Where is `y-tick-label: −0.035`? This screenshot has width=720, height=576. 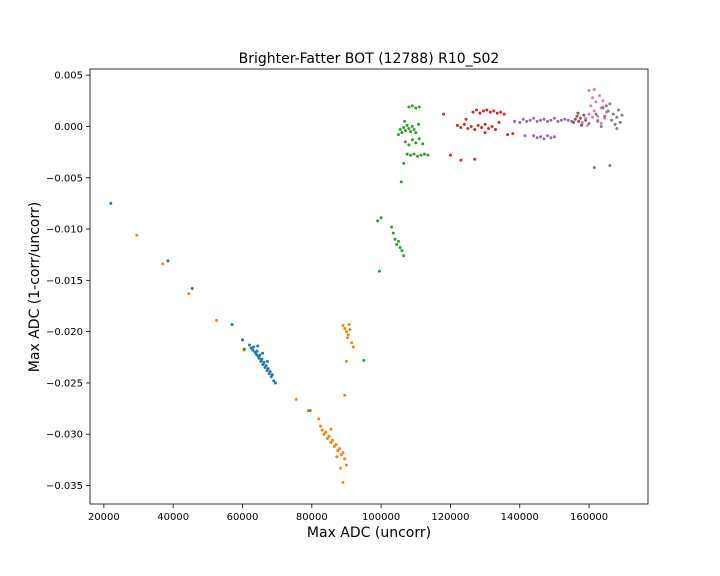 y-tick-label: −0.035 is located at coordinates (64, 486).